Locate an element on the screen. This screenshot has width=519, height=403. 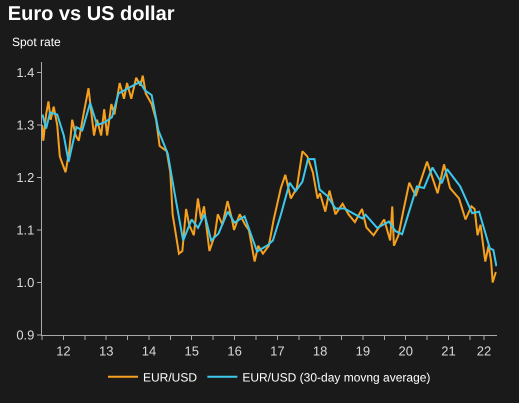
y-tick-label: 1.3 is located at coordinates (25, 125).